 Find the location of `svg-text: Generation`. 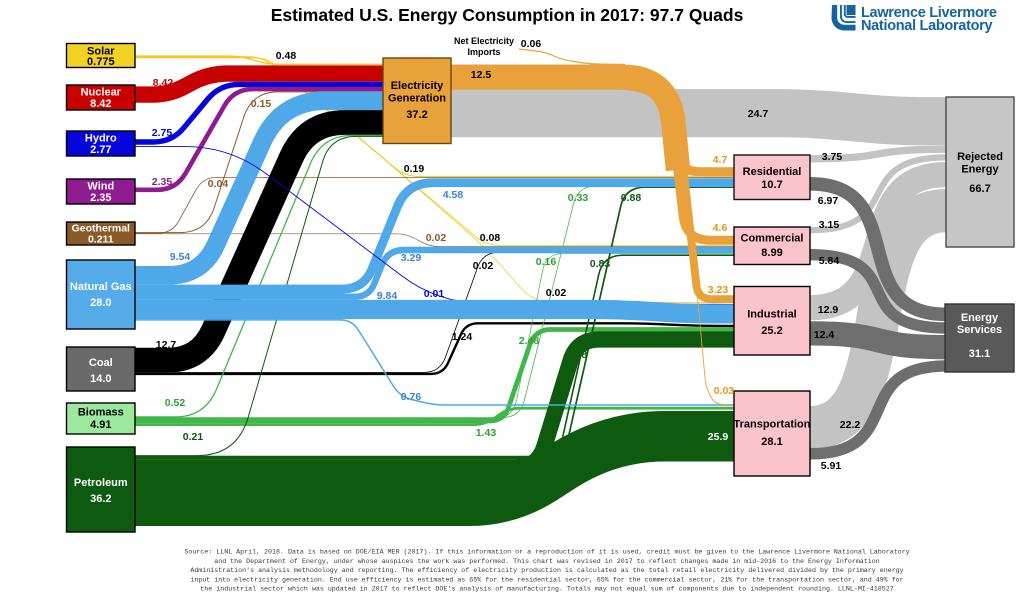

svg-text: Generation is located at coordinates (417, 99).